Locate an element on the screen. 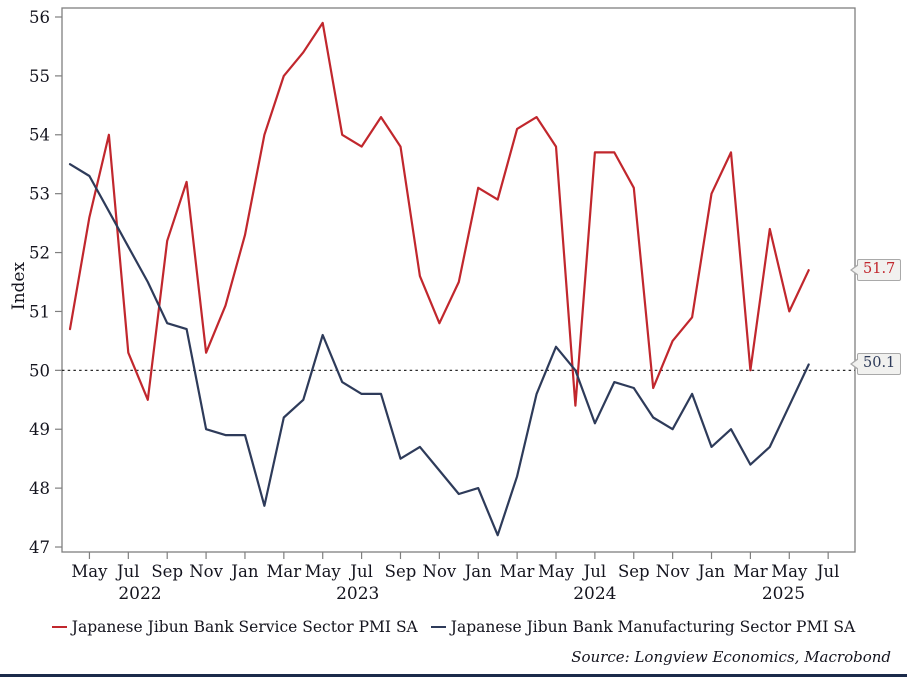 The width and height of the screenshot is (907, 680). y-tick-label: 55 is located at coordinates (39, 76).